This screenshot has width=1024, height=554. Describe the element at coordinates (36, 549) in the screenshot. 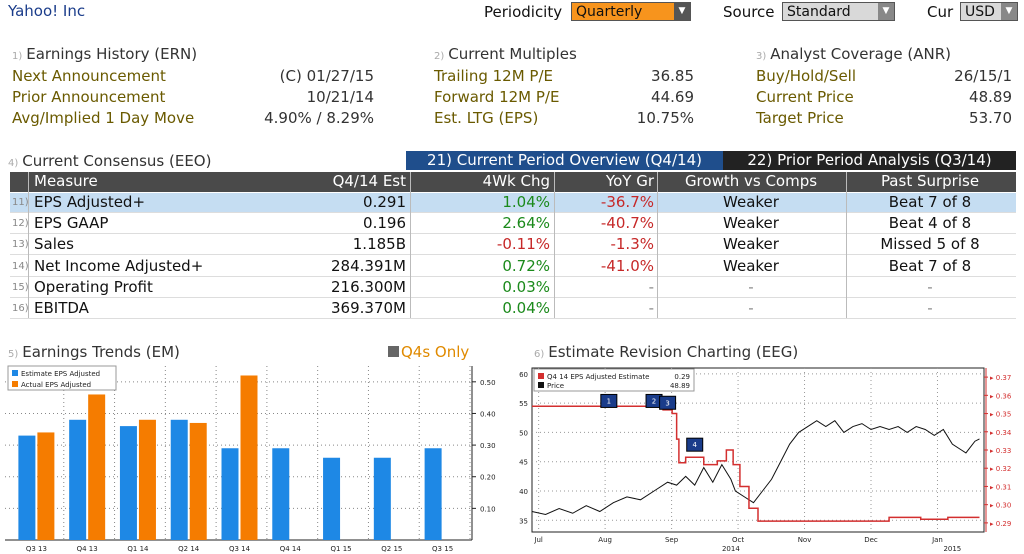

I see `x-tick-label: Q3 13` at that location.